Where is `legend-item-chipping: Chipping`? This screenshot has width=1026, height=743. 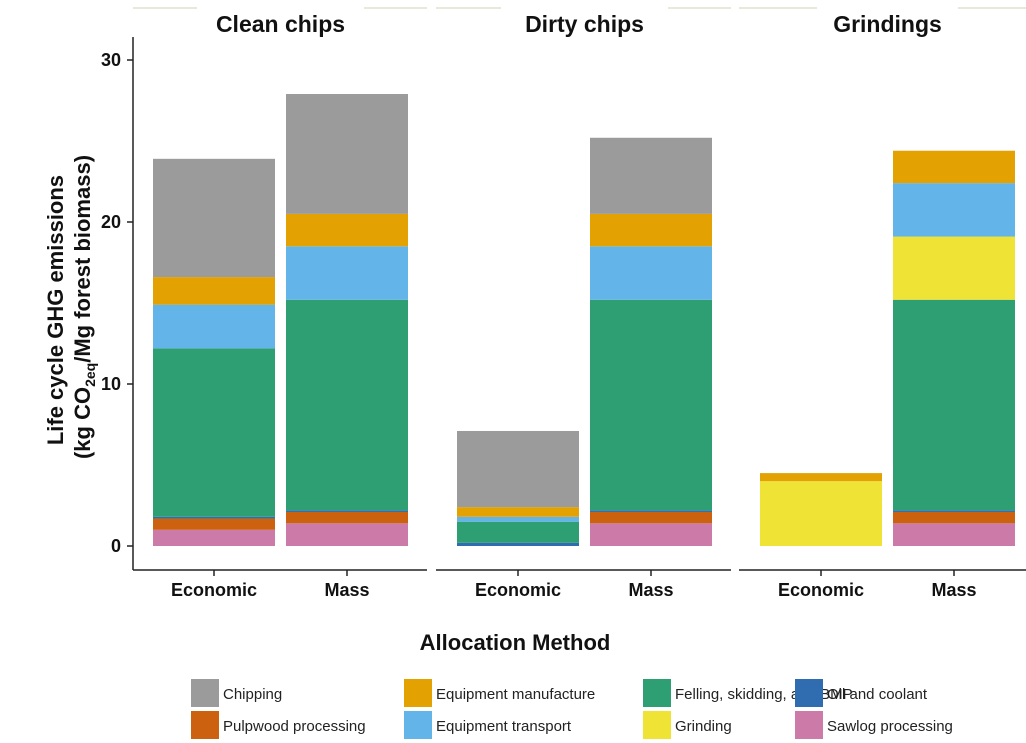 legend-item-chipping: Chipping is located at coordinates (236, 693).